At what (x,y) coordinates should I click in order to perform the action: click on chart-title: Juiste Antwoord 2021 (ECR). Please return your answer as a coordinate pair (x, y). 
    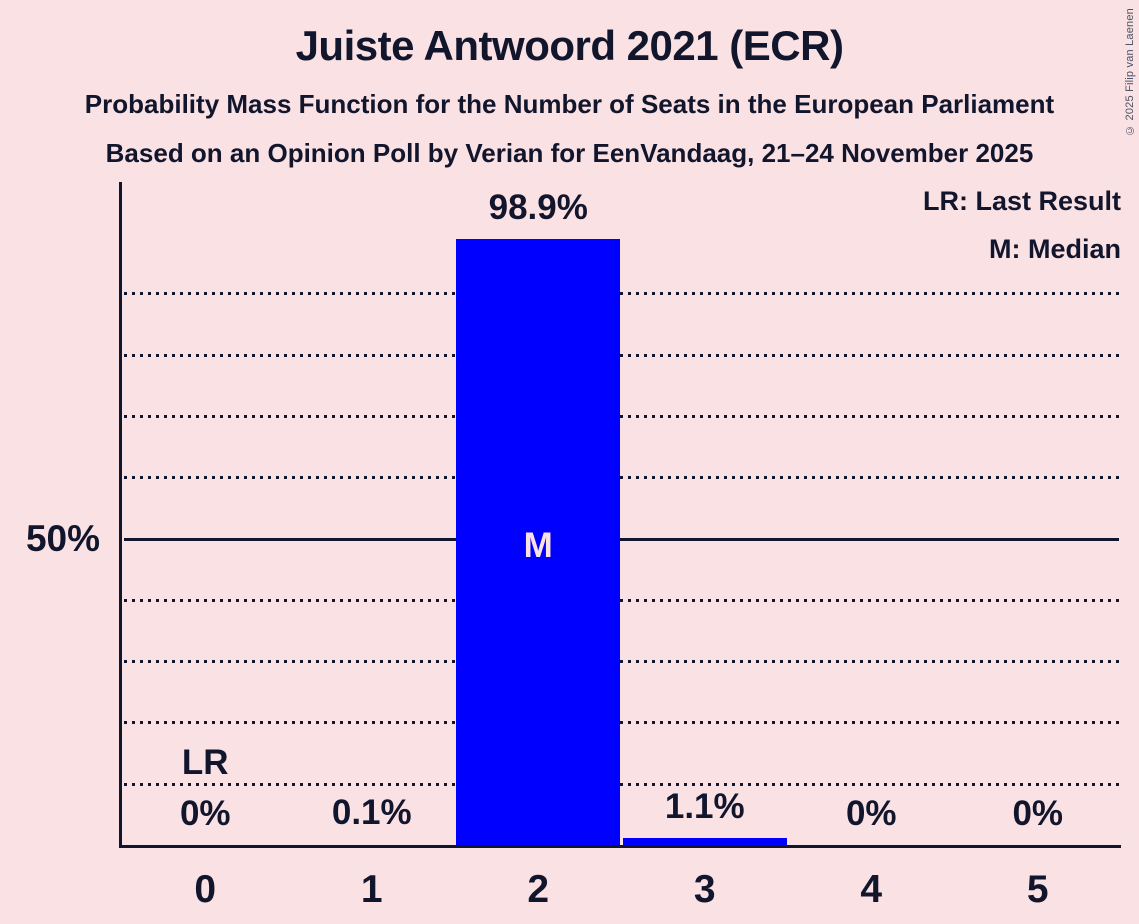
    Looking at the image, I should click on (569, 45).